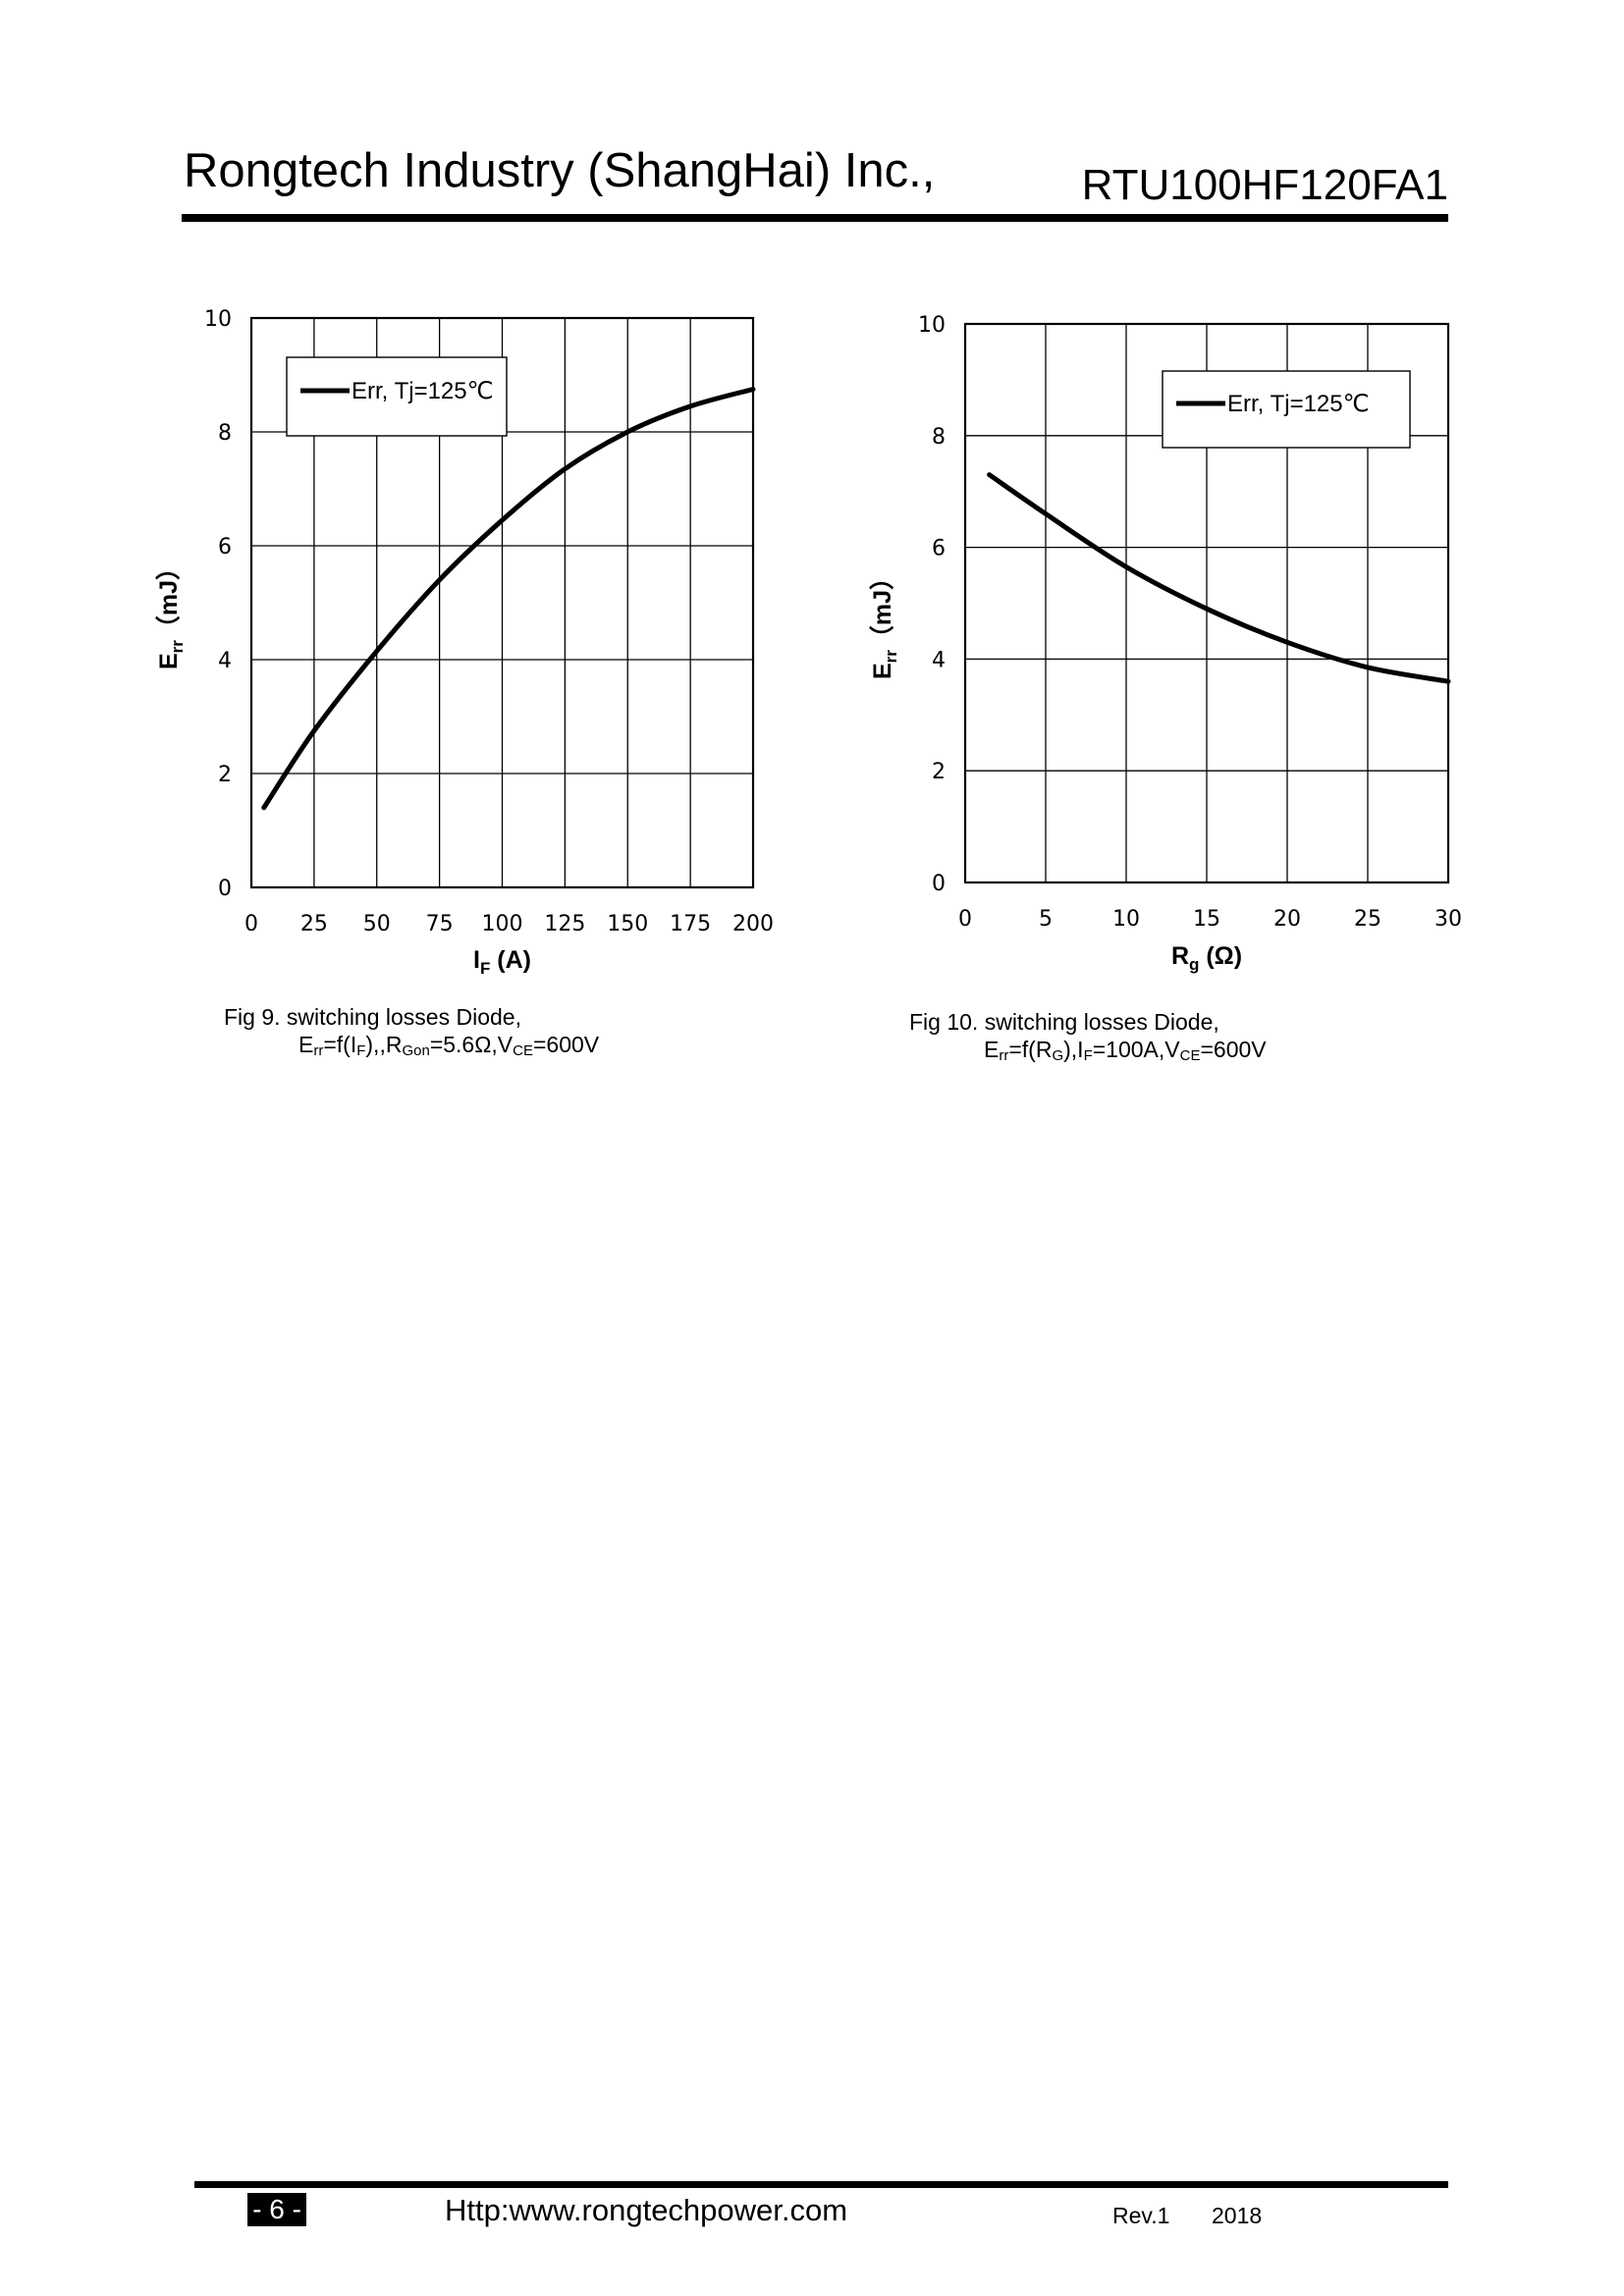  Describe the element at coordinates (1448, 919) in the screenshot. I see `x-tick-label: 30` at that location.